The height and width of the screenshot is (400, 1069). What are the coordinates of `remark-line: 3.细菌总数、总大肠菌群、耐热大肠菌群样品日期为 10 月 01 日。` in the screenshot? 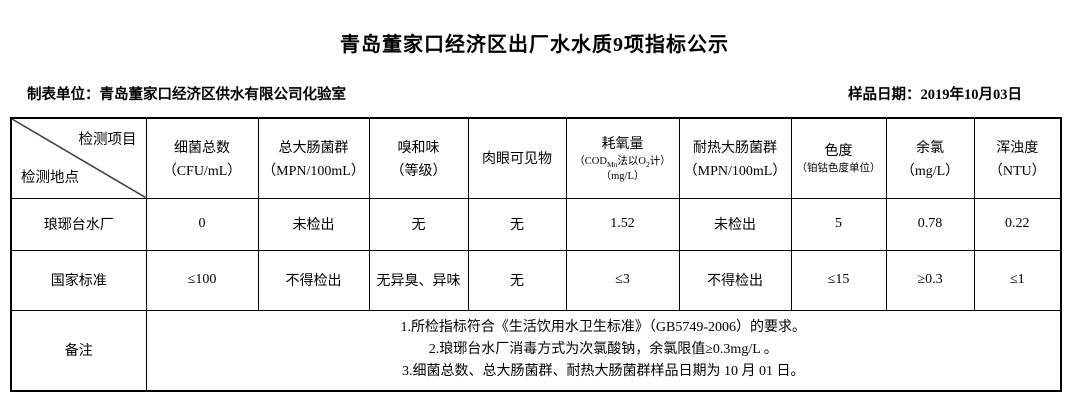 It's located at (603, 372).